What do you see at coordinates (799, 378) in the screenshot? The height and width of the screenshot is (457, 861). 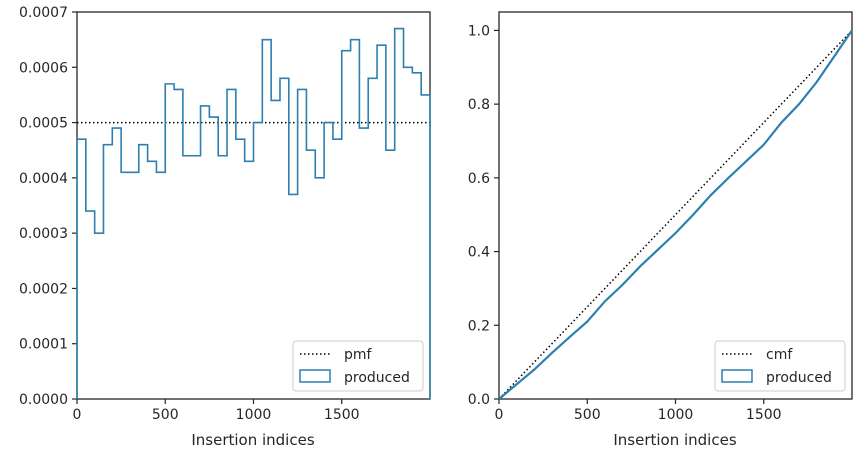 I see `legend-label-produced-right: produced` at bounding box center [799, 378].